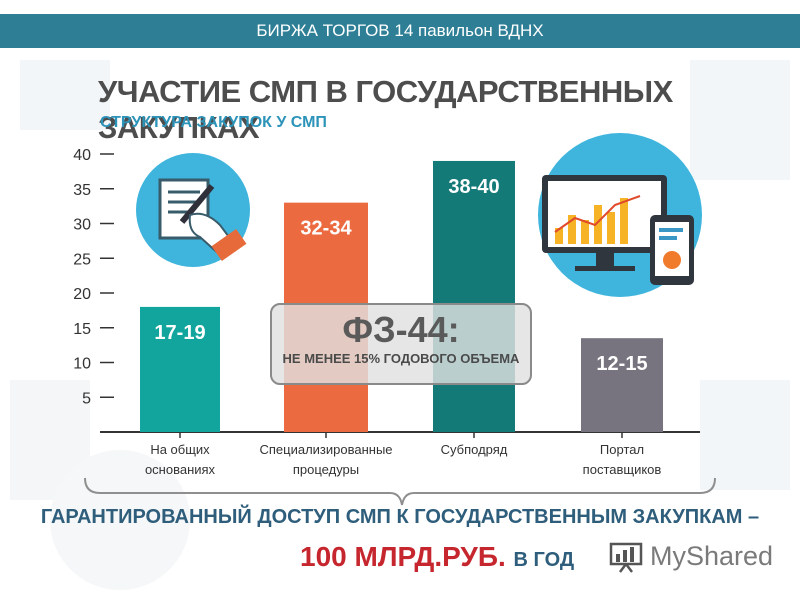  Describe the element at coordinates (179, 333) in the screenshot. I see `bar-value-label: 17-19` at that location.